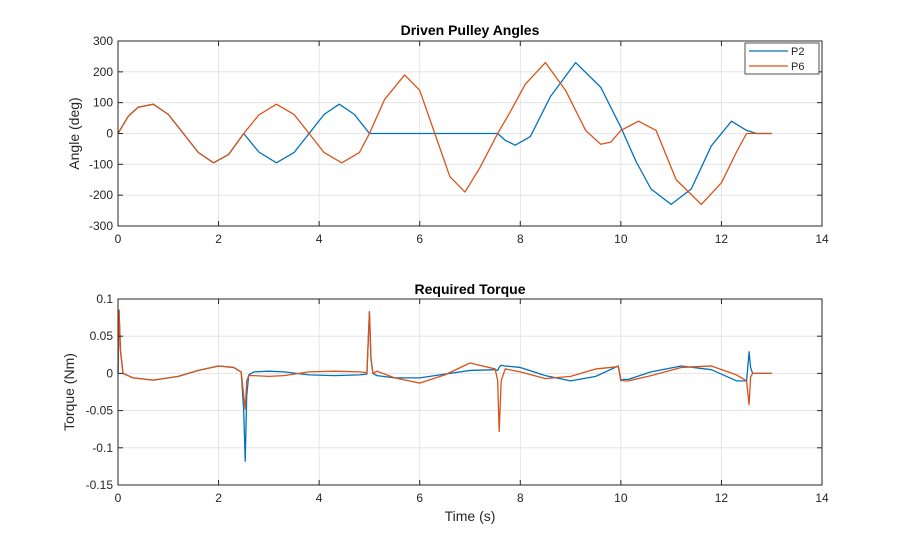 The height and width of the screenshot is (546, 908). I want to click on legend-box, so click(782, 58).